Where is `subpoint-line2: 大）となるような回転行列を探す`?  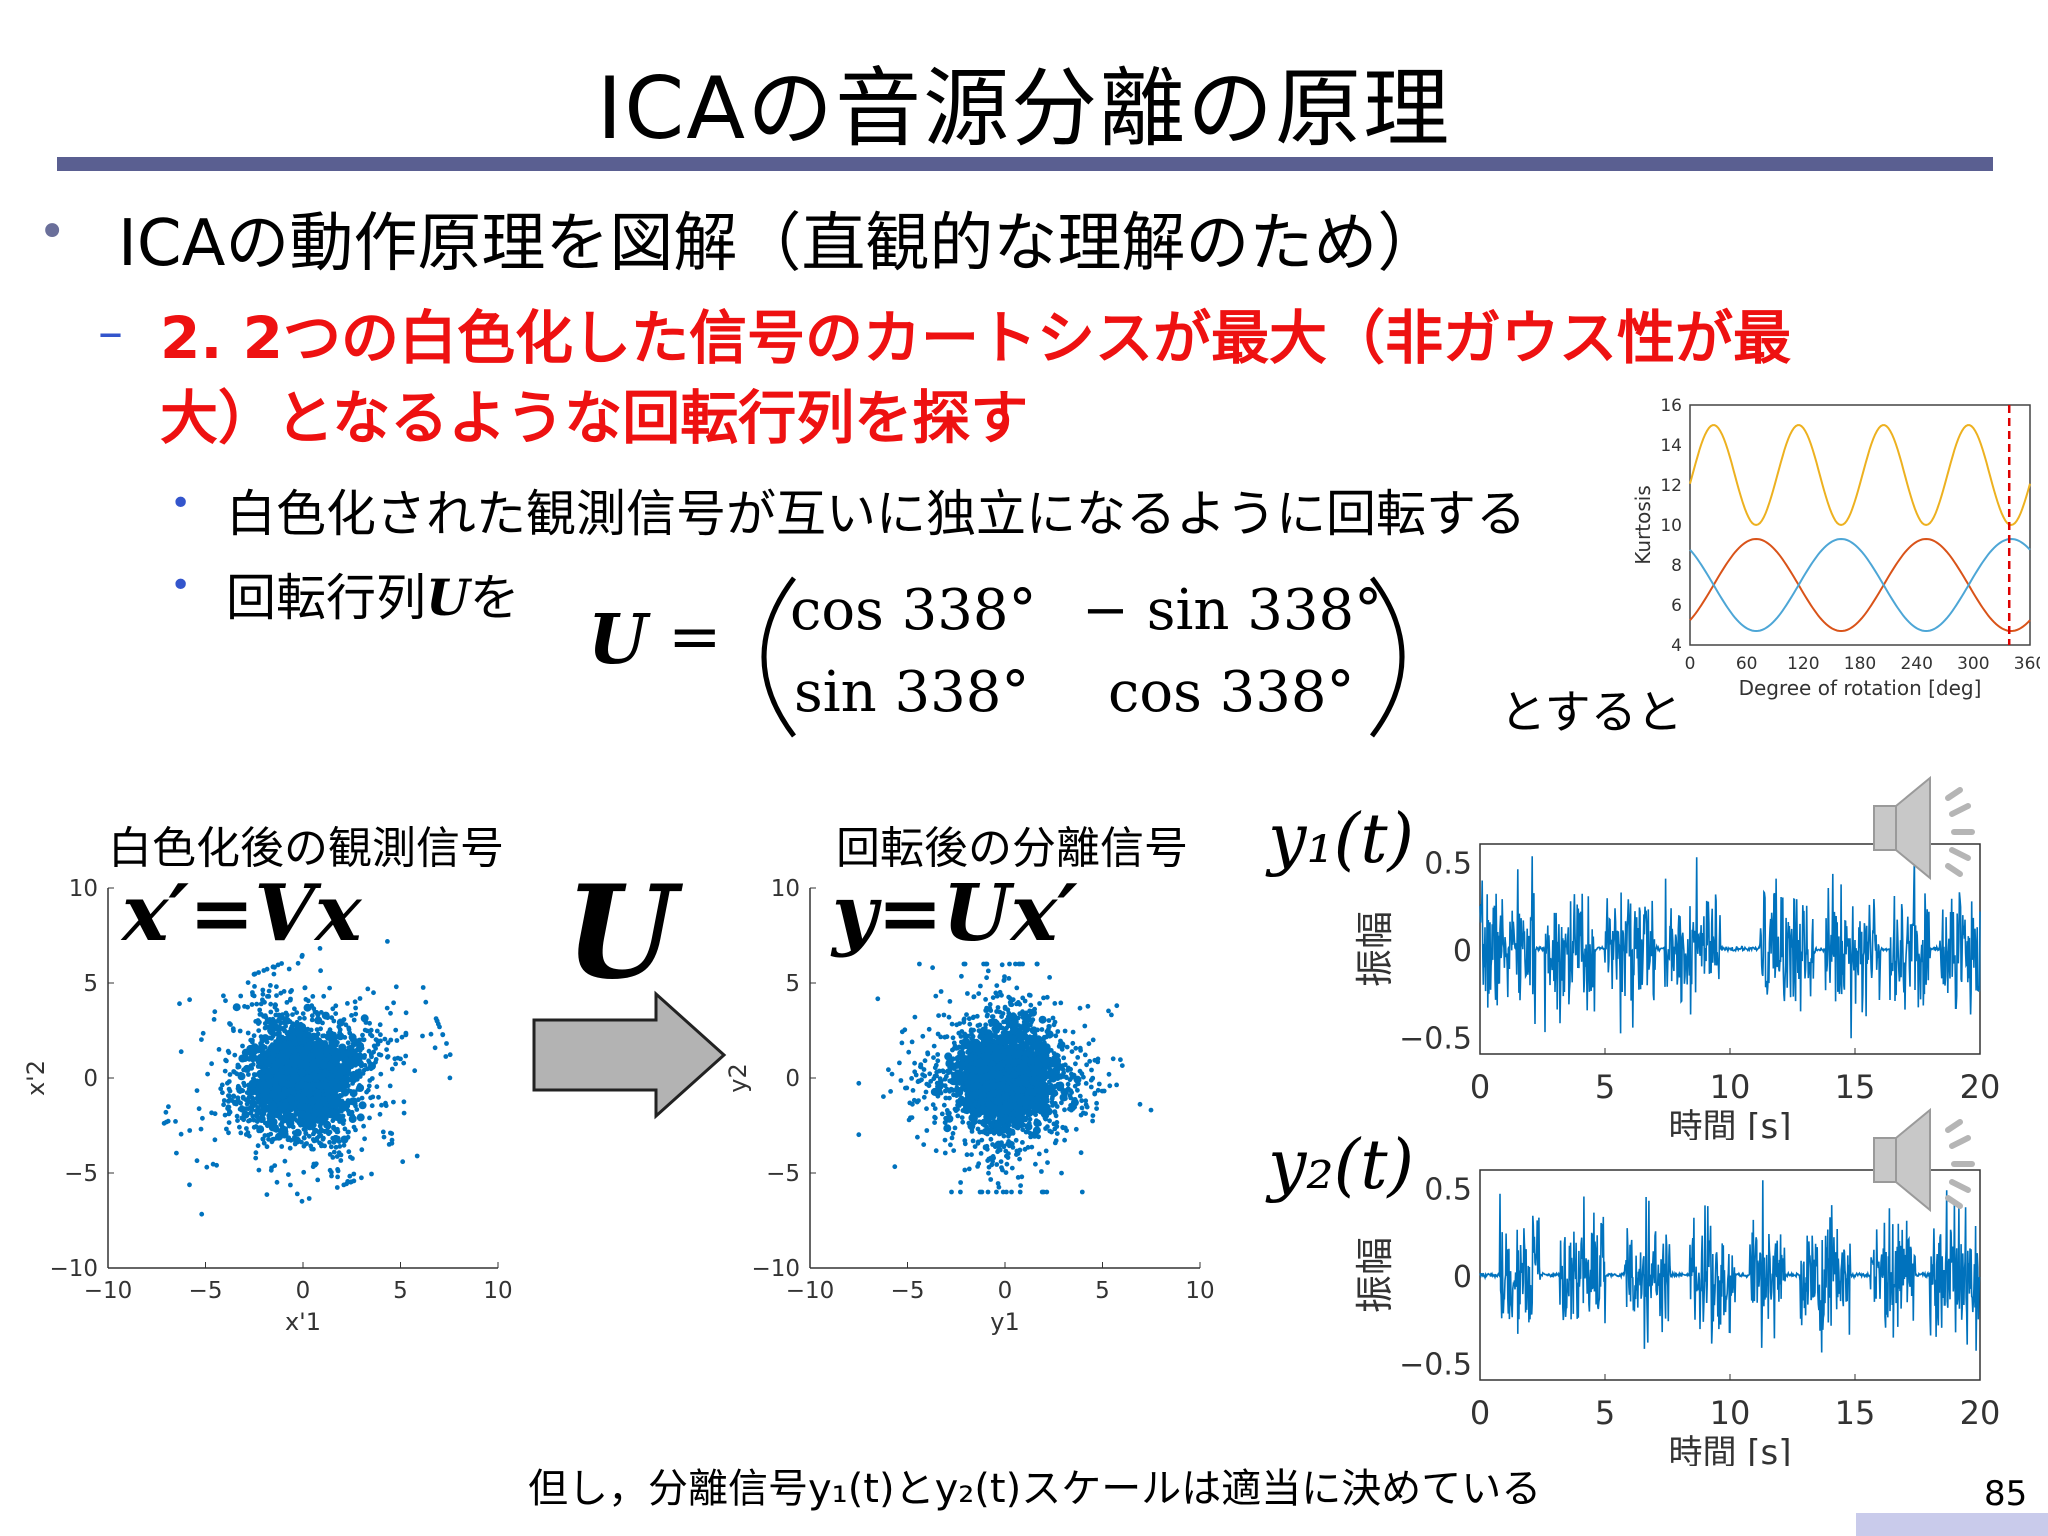 subpoint-line2: 大）となるような回転行列を探す is located at coordinates (594, 418).